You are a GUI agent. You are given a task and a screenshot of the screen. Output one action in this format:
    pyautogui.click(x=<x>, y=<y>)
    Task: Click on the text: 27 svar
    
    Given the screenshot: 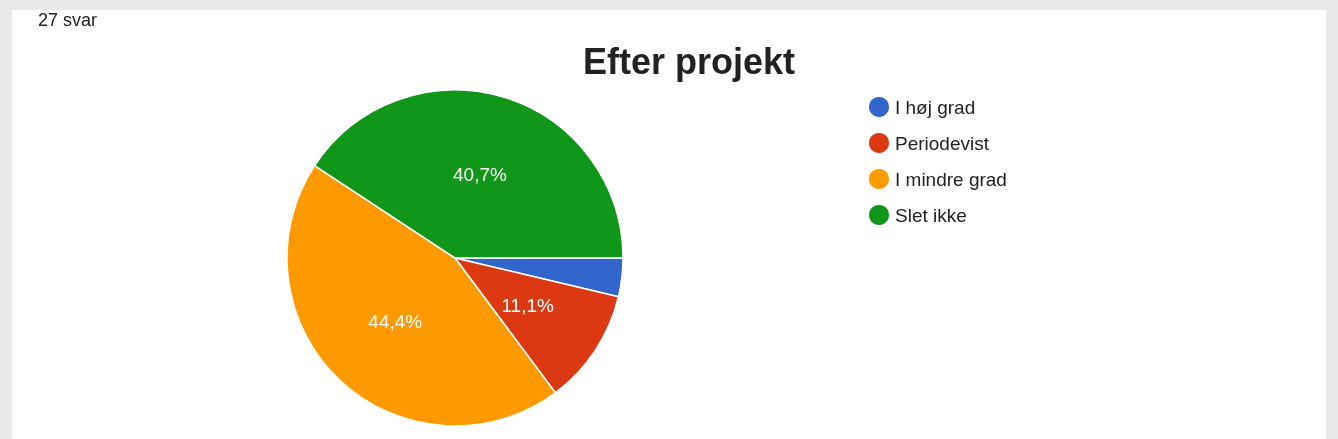 What is the action you would take?
    pyautogui.click(x=68, y=20)
    